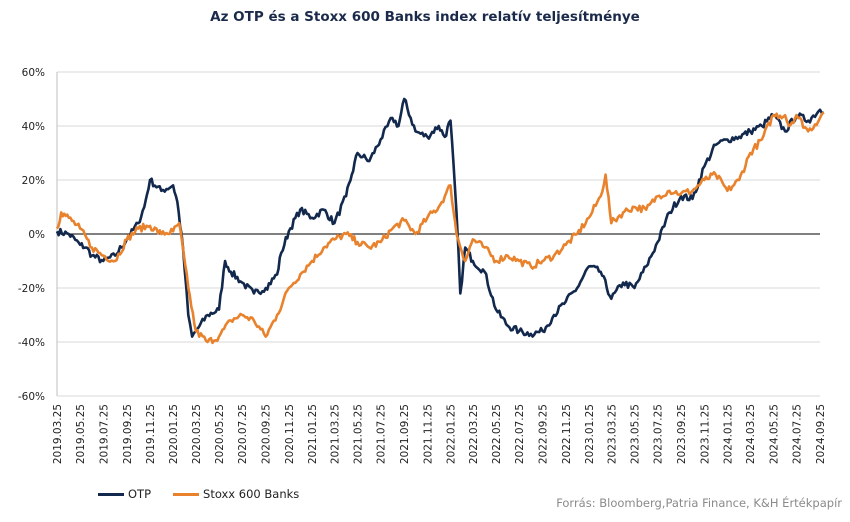 Image resolution: width=850 pixels, height=522 pixels. Describe the element at coordinates (313, 434) in the screenshot. I see `x-tick-label: 2021.01.25` at that location.